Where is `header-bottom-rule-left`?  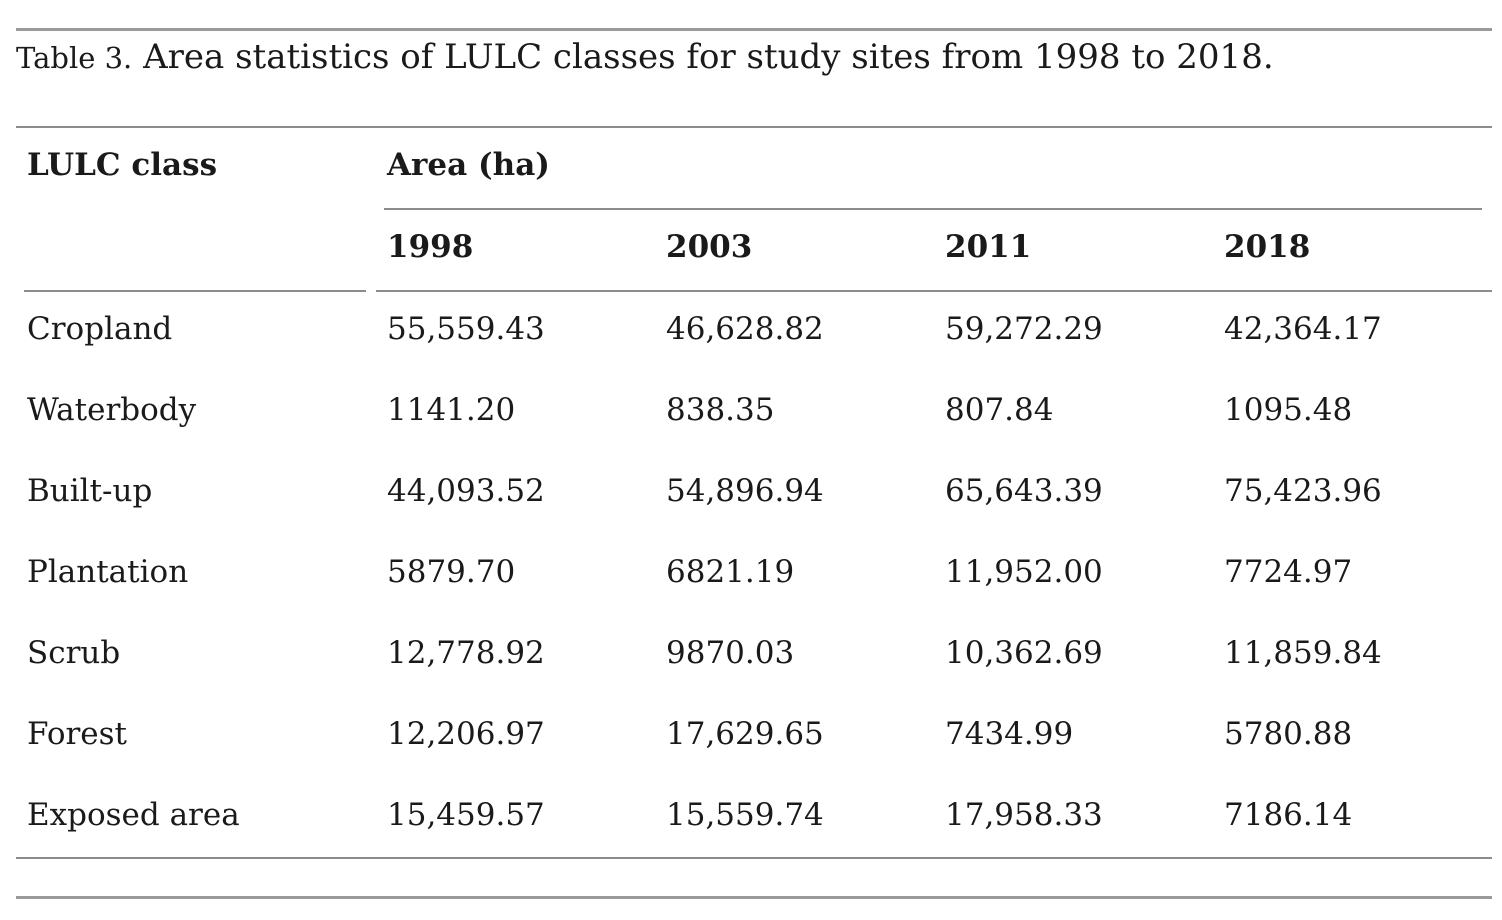
header-bottom-rule-left is located at coordinates (195, 291).